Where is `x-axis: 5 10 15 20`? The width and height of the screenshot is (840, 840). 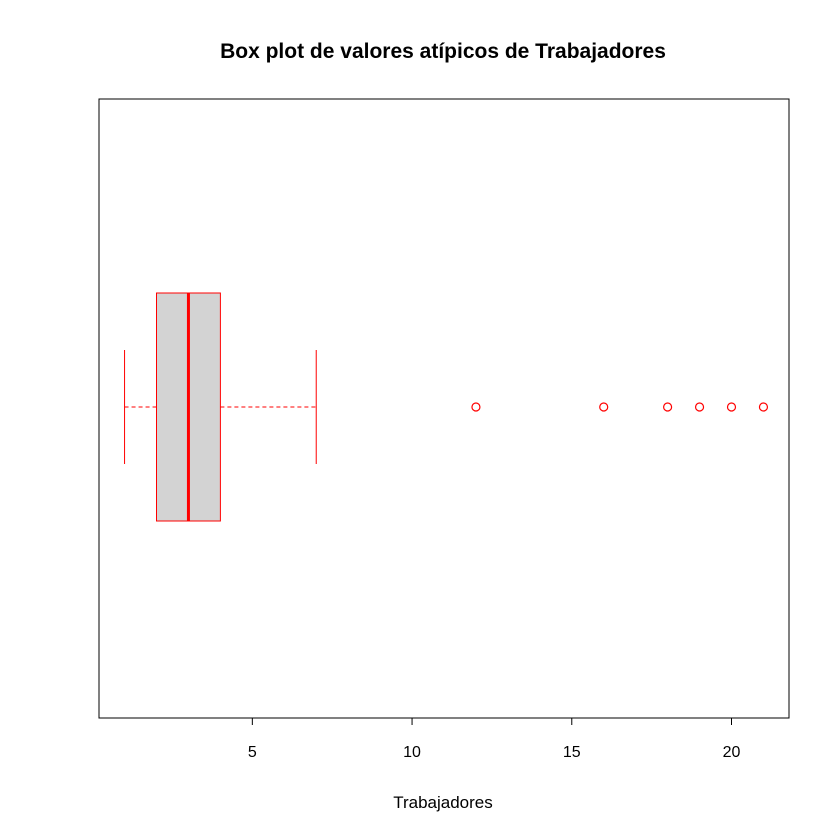
x-axis: 5 10 15 20 is located at coordinates (494, 739).